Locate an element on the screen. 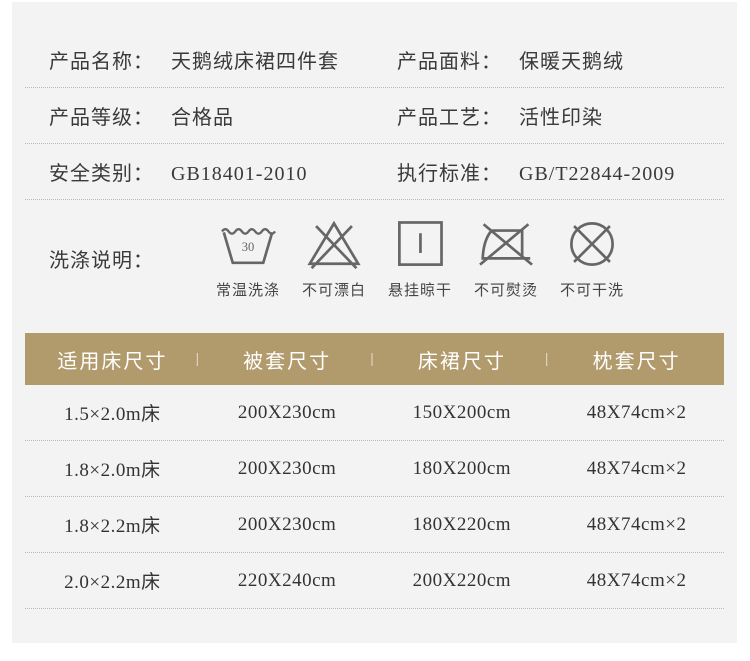  spec-safety-category: 安全类别： GB18401-2010 is located at coordinates (223, 171).